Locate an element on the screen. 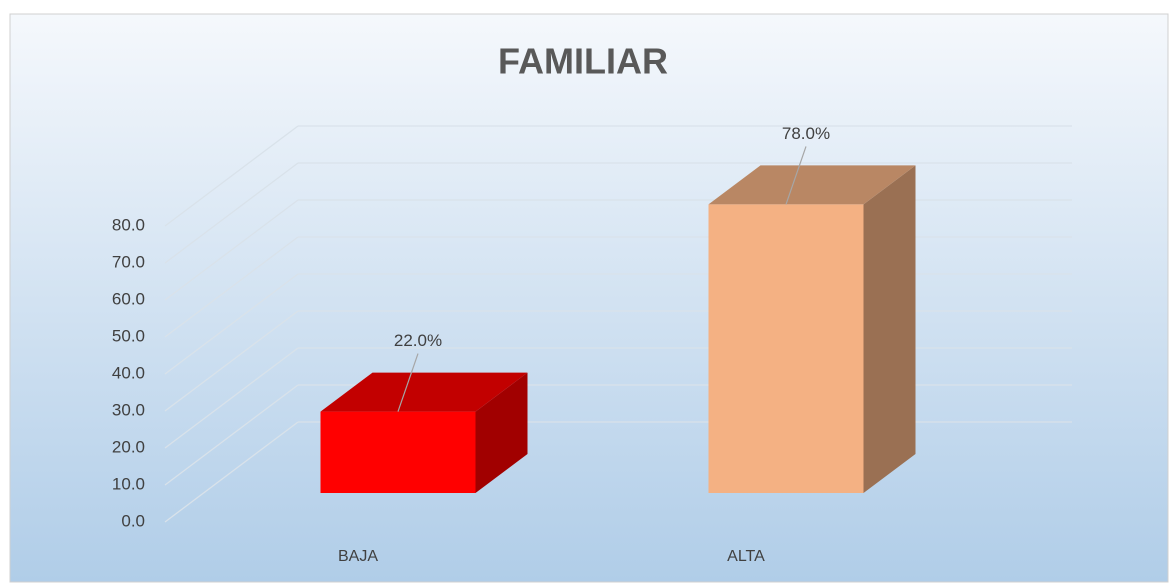 The width and height of the screenshot is (1170, 583). y-tick-label: 80.0 is located at coordinates (128, 224).